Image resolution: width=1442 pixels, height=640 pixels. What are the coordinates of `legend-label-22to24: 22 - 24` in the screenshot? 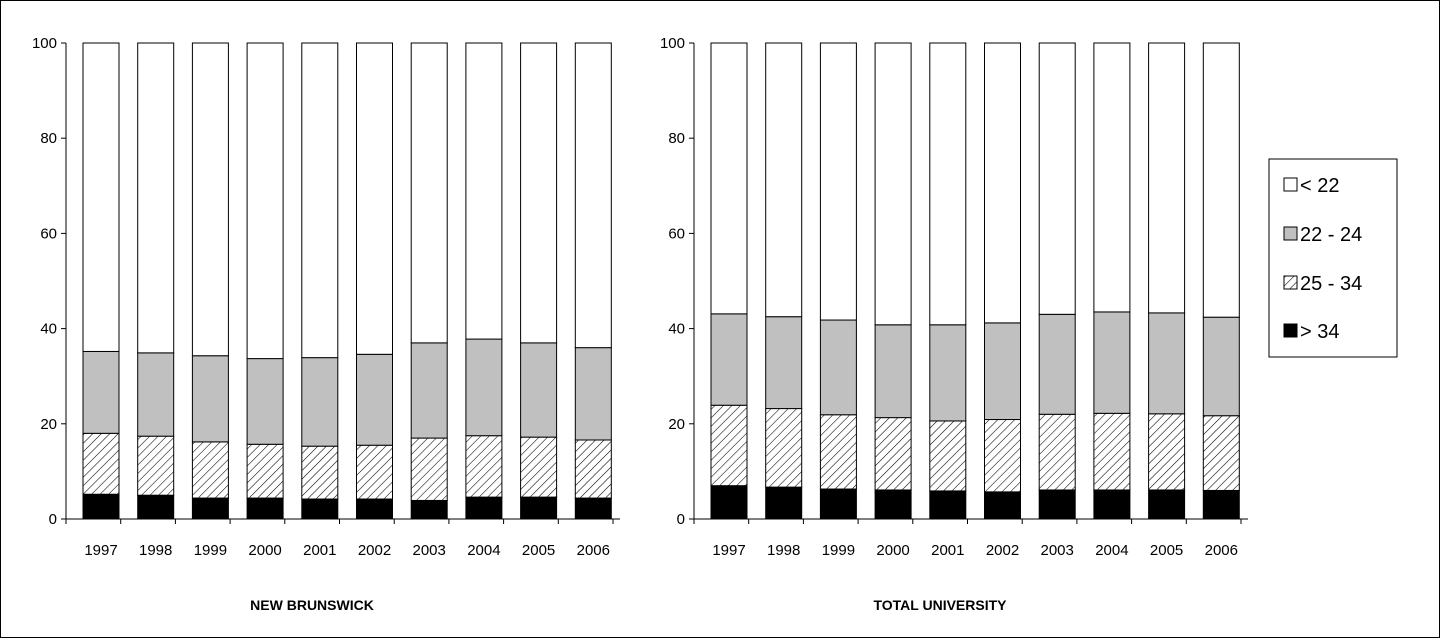 It's located at (1331, 235).